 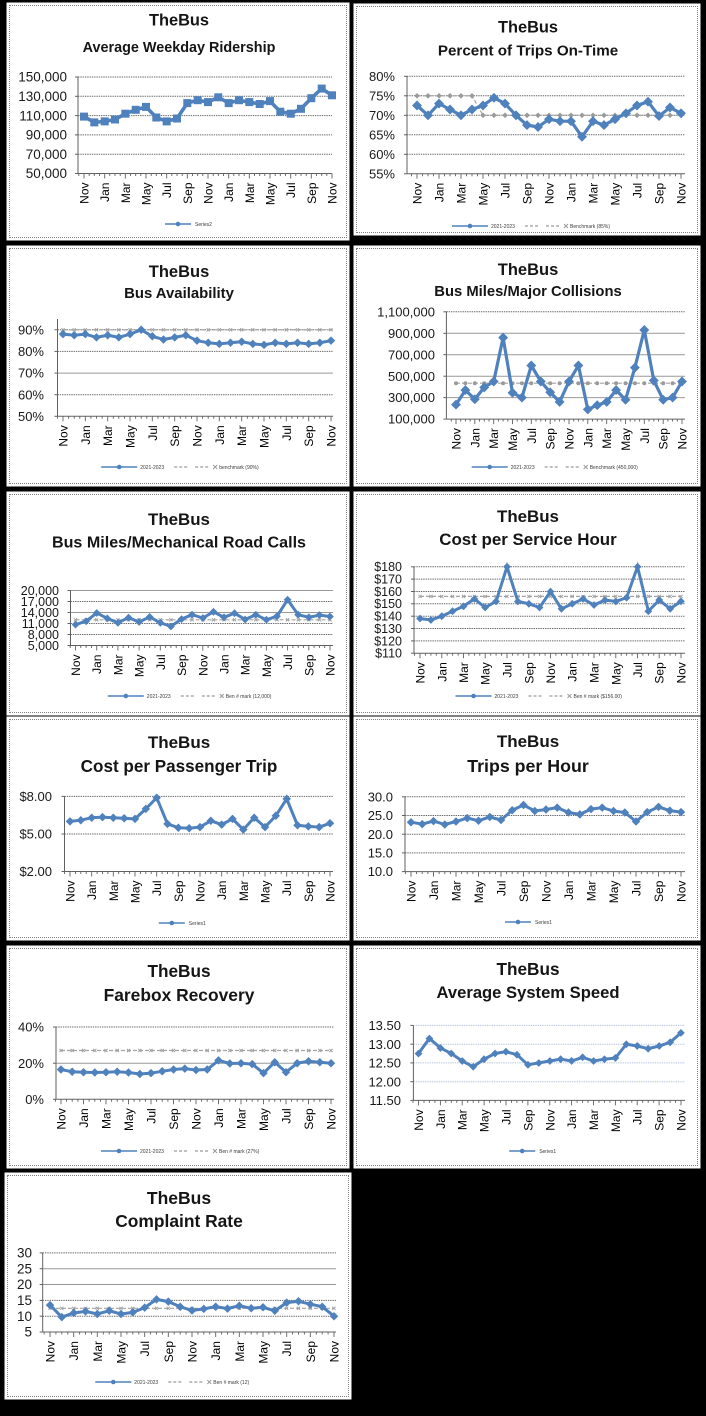 What do you see at coordinates (43, 635) in the screenshot?
I see `svg-text: 8,000` at bounding box center [43, 635].